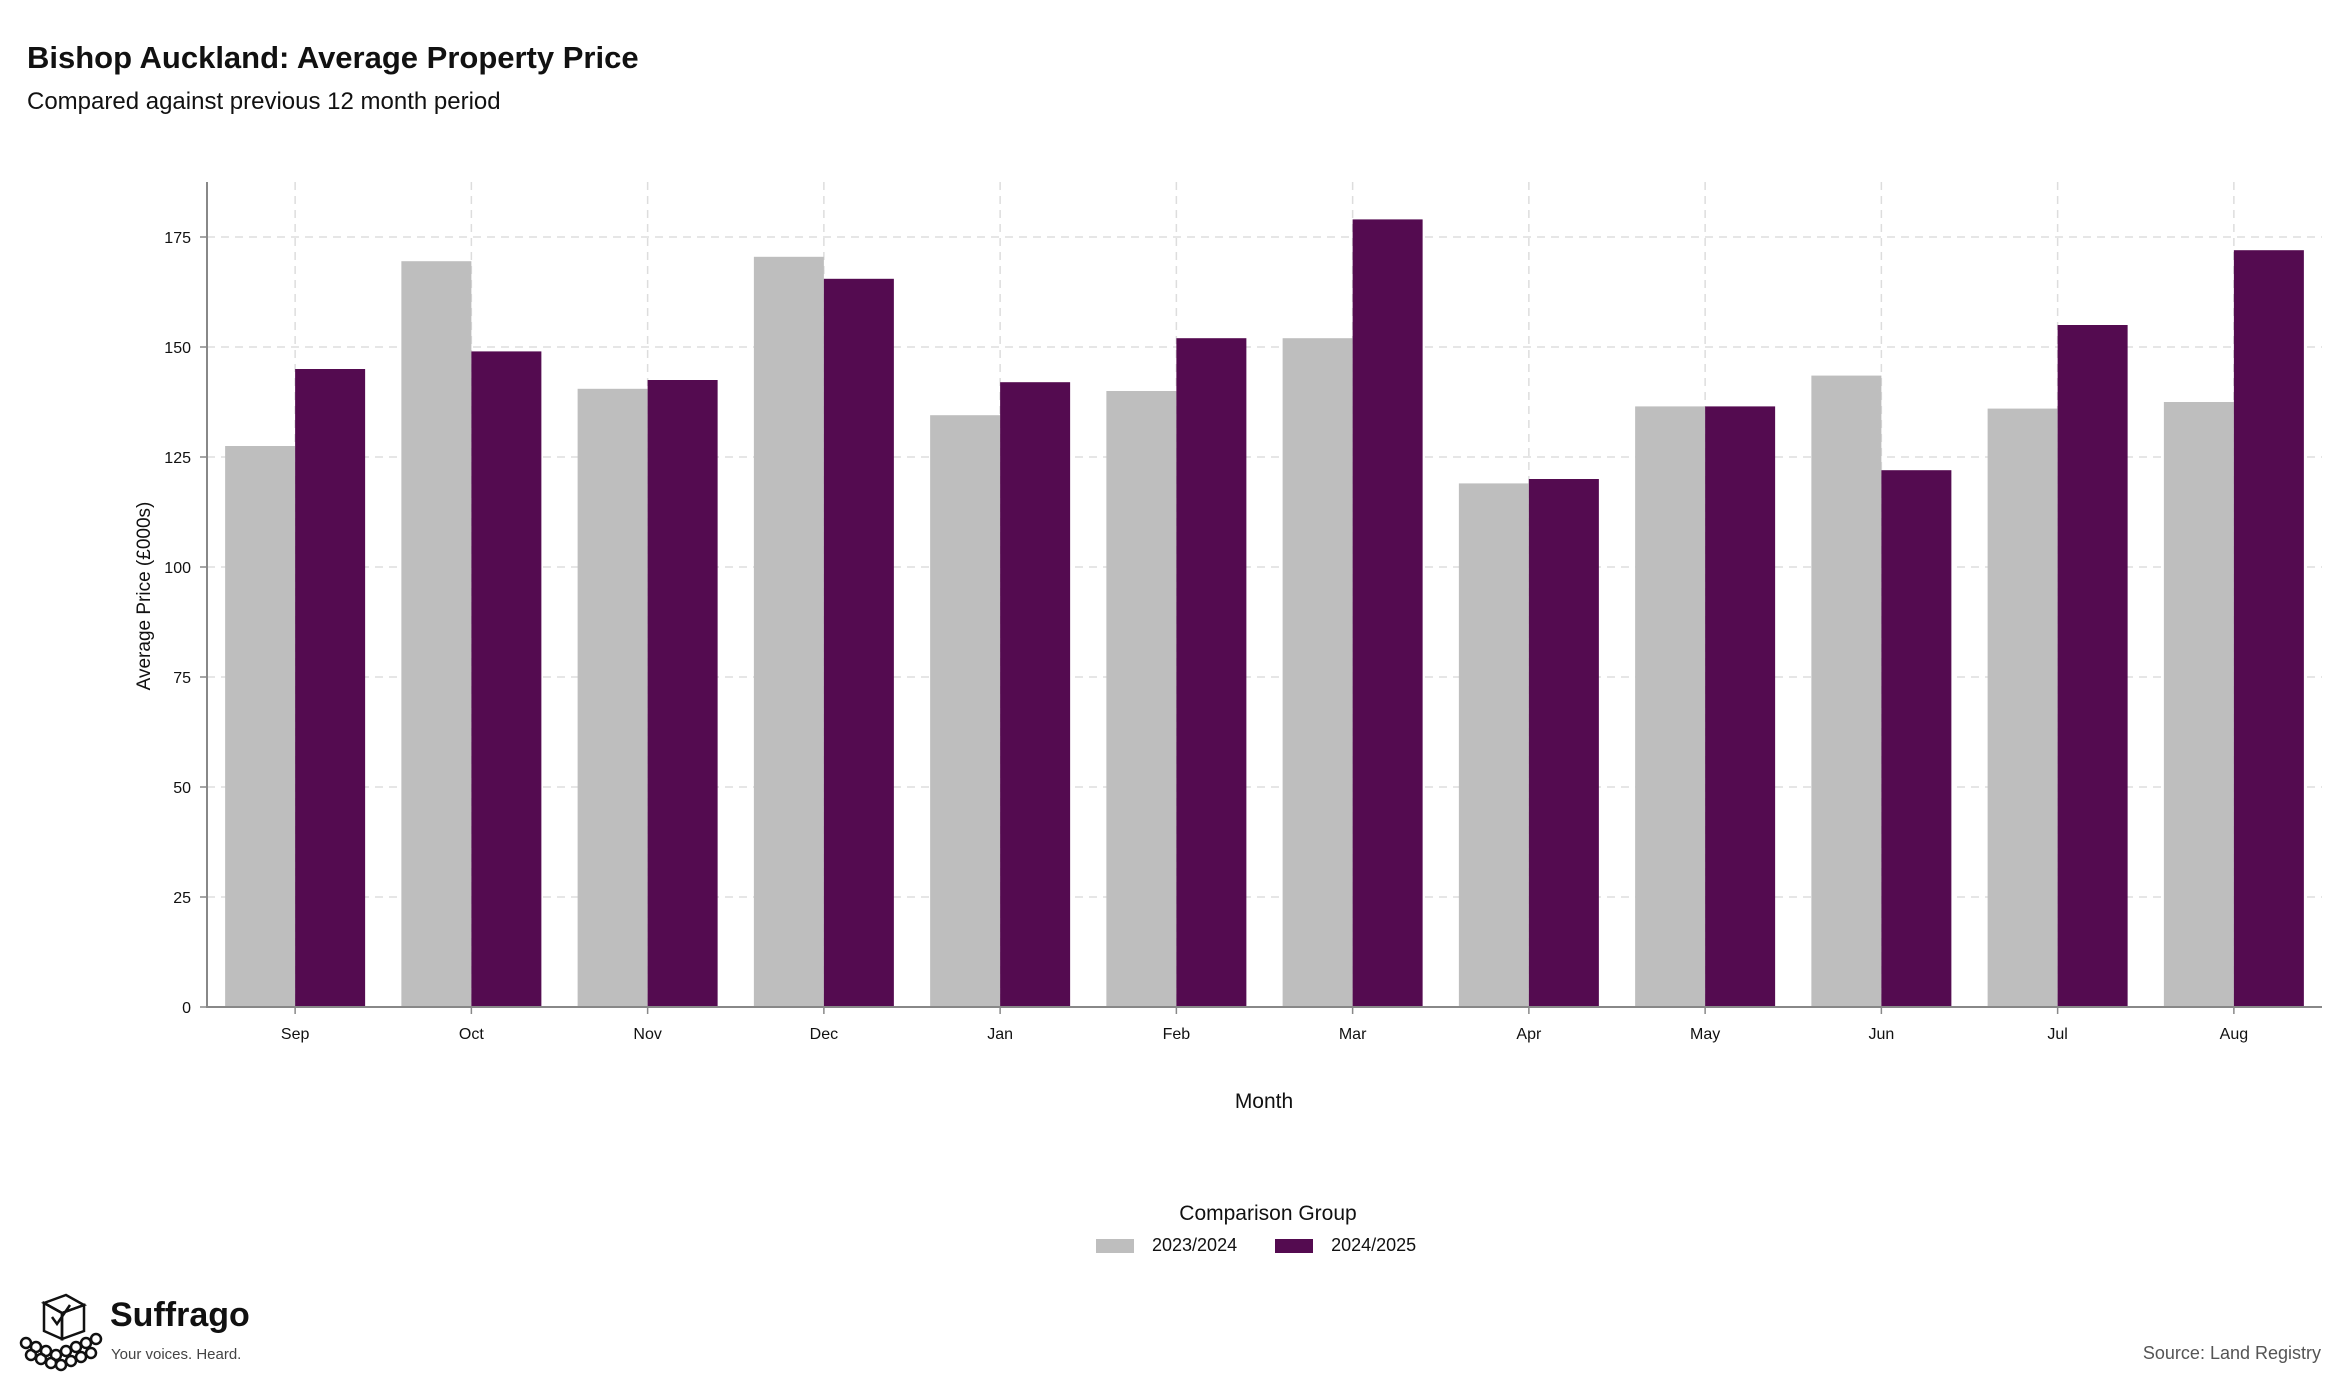  I want to click on bar-dec-2023-2024, so click(788, 631).